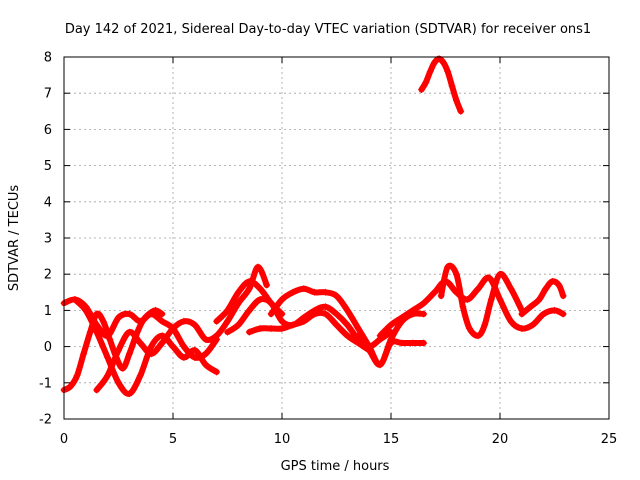  I want to click on y-tick-label: 3, so click(48, 239).